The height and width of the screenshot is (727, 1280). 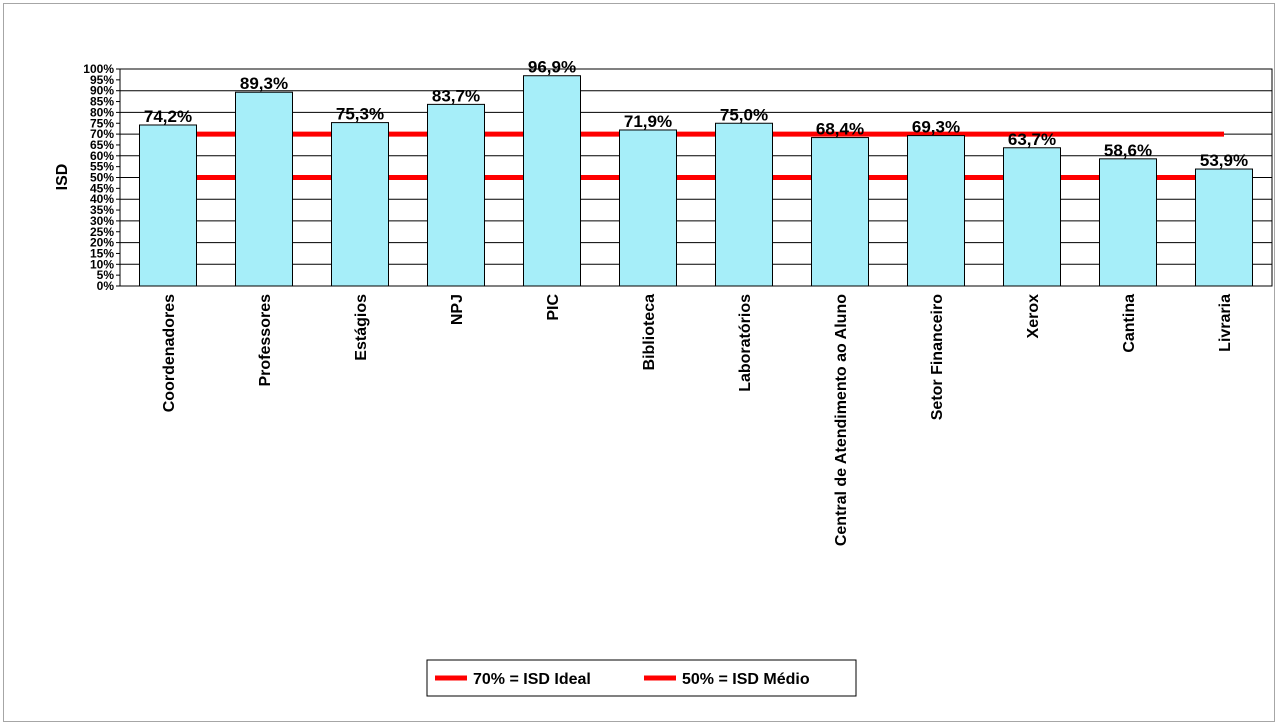 What do you see at coordinates (102, 199) in the screenshot?
I see `y-tick-label: 40%` at bounding box center [102, 199].